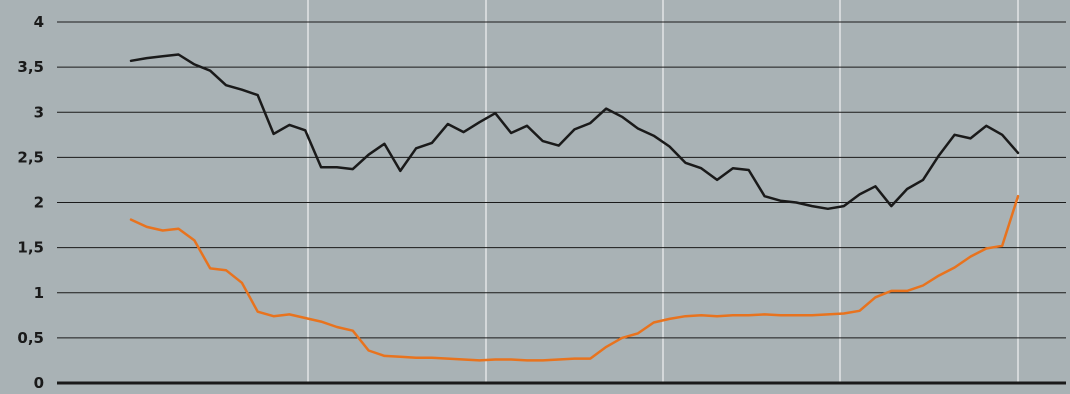 The image size is (1070, 394). I want to click on y-tick-label: 0,5, so click(30, 338).